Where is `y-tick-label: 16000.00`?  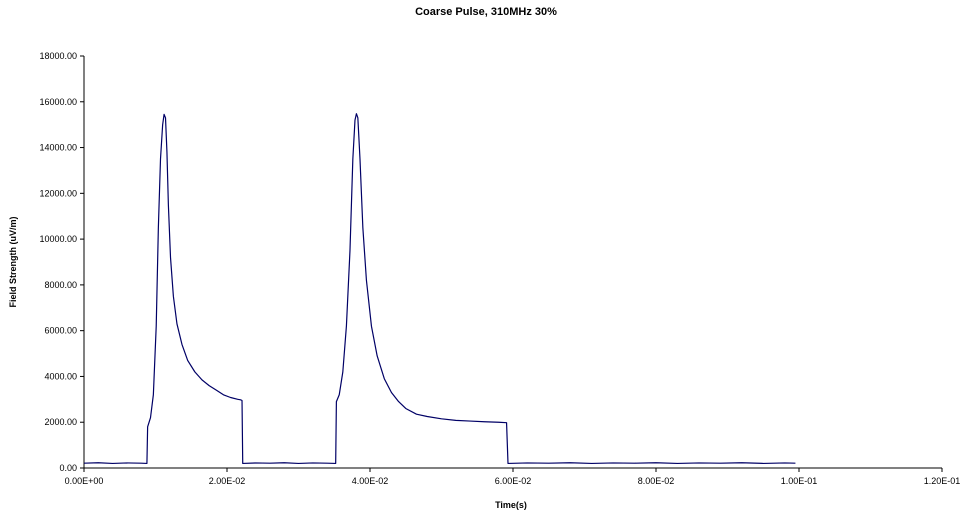 y-tick-label: 16000.00 is located at coordinates (58, 102).